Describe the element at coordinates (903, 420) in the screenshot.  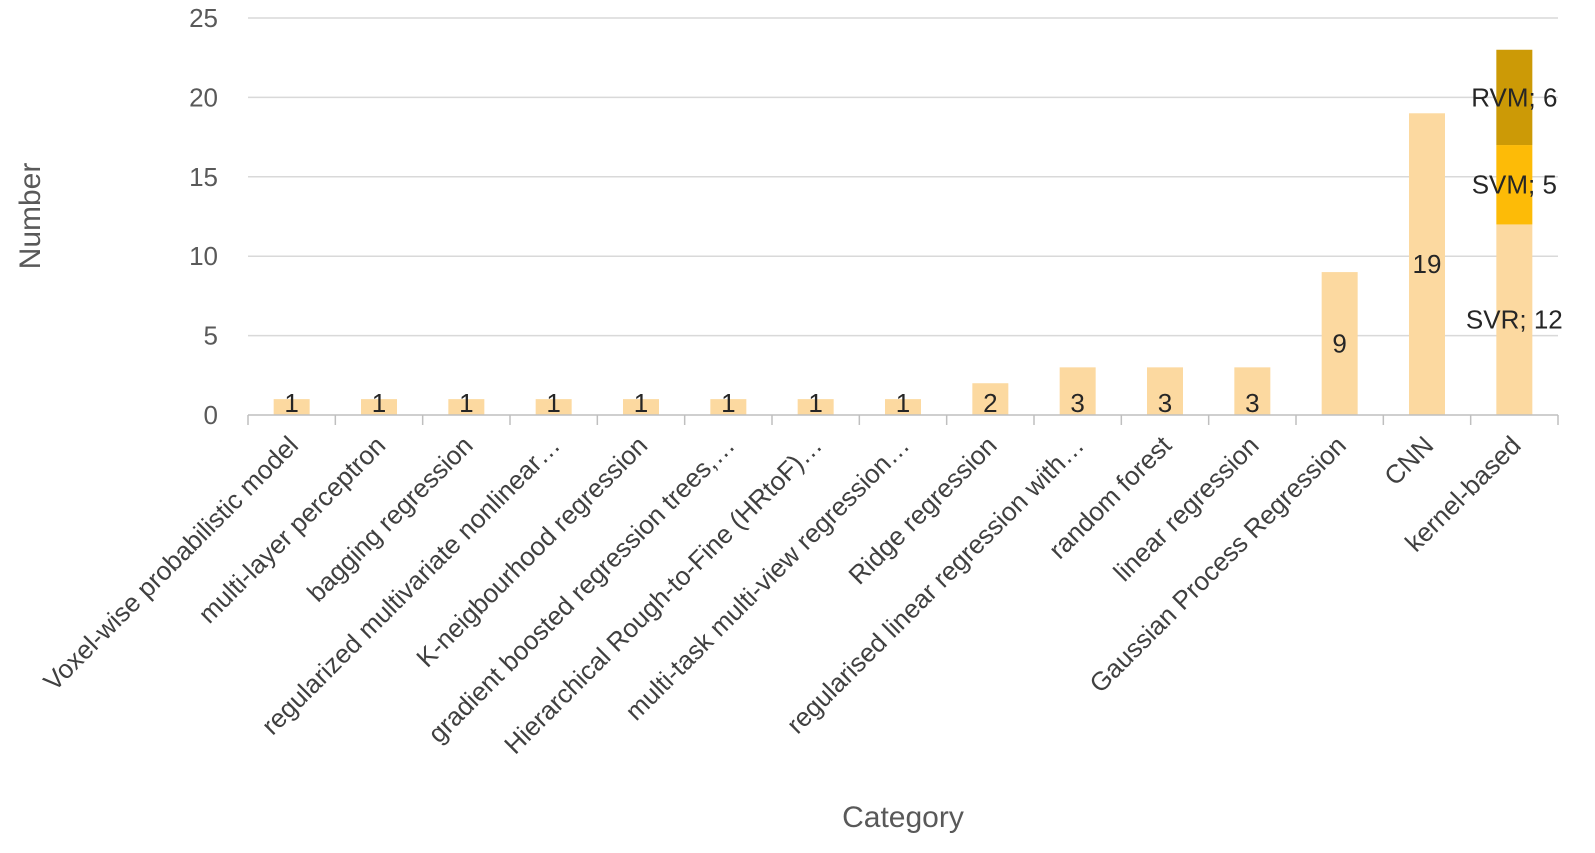
I see `x-axis-tick-marks` at that location.